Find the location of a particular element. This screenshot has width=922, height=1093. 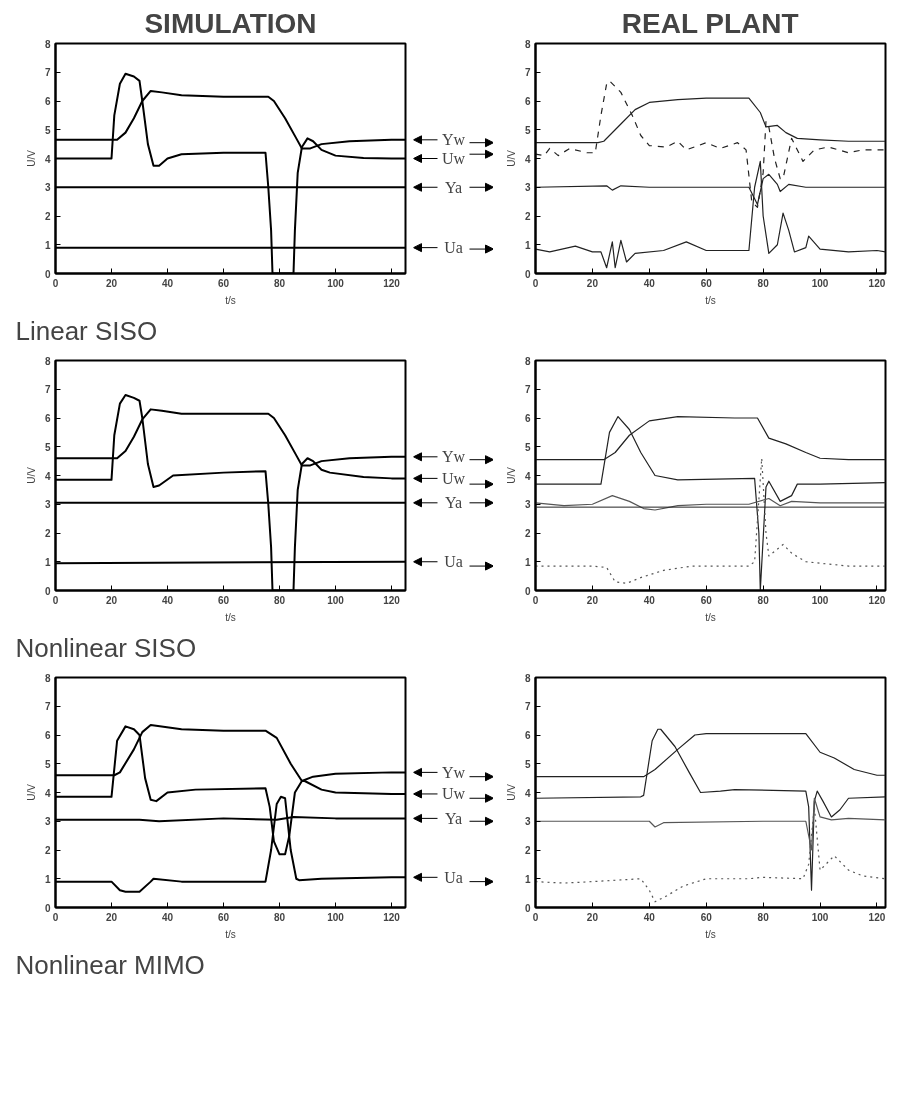

text: Linear SISO is located at coordinates (86, 330).